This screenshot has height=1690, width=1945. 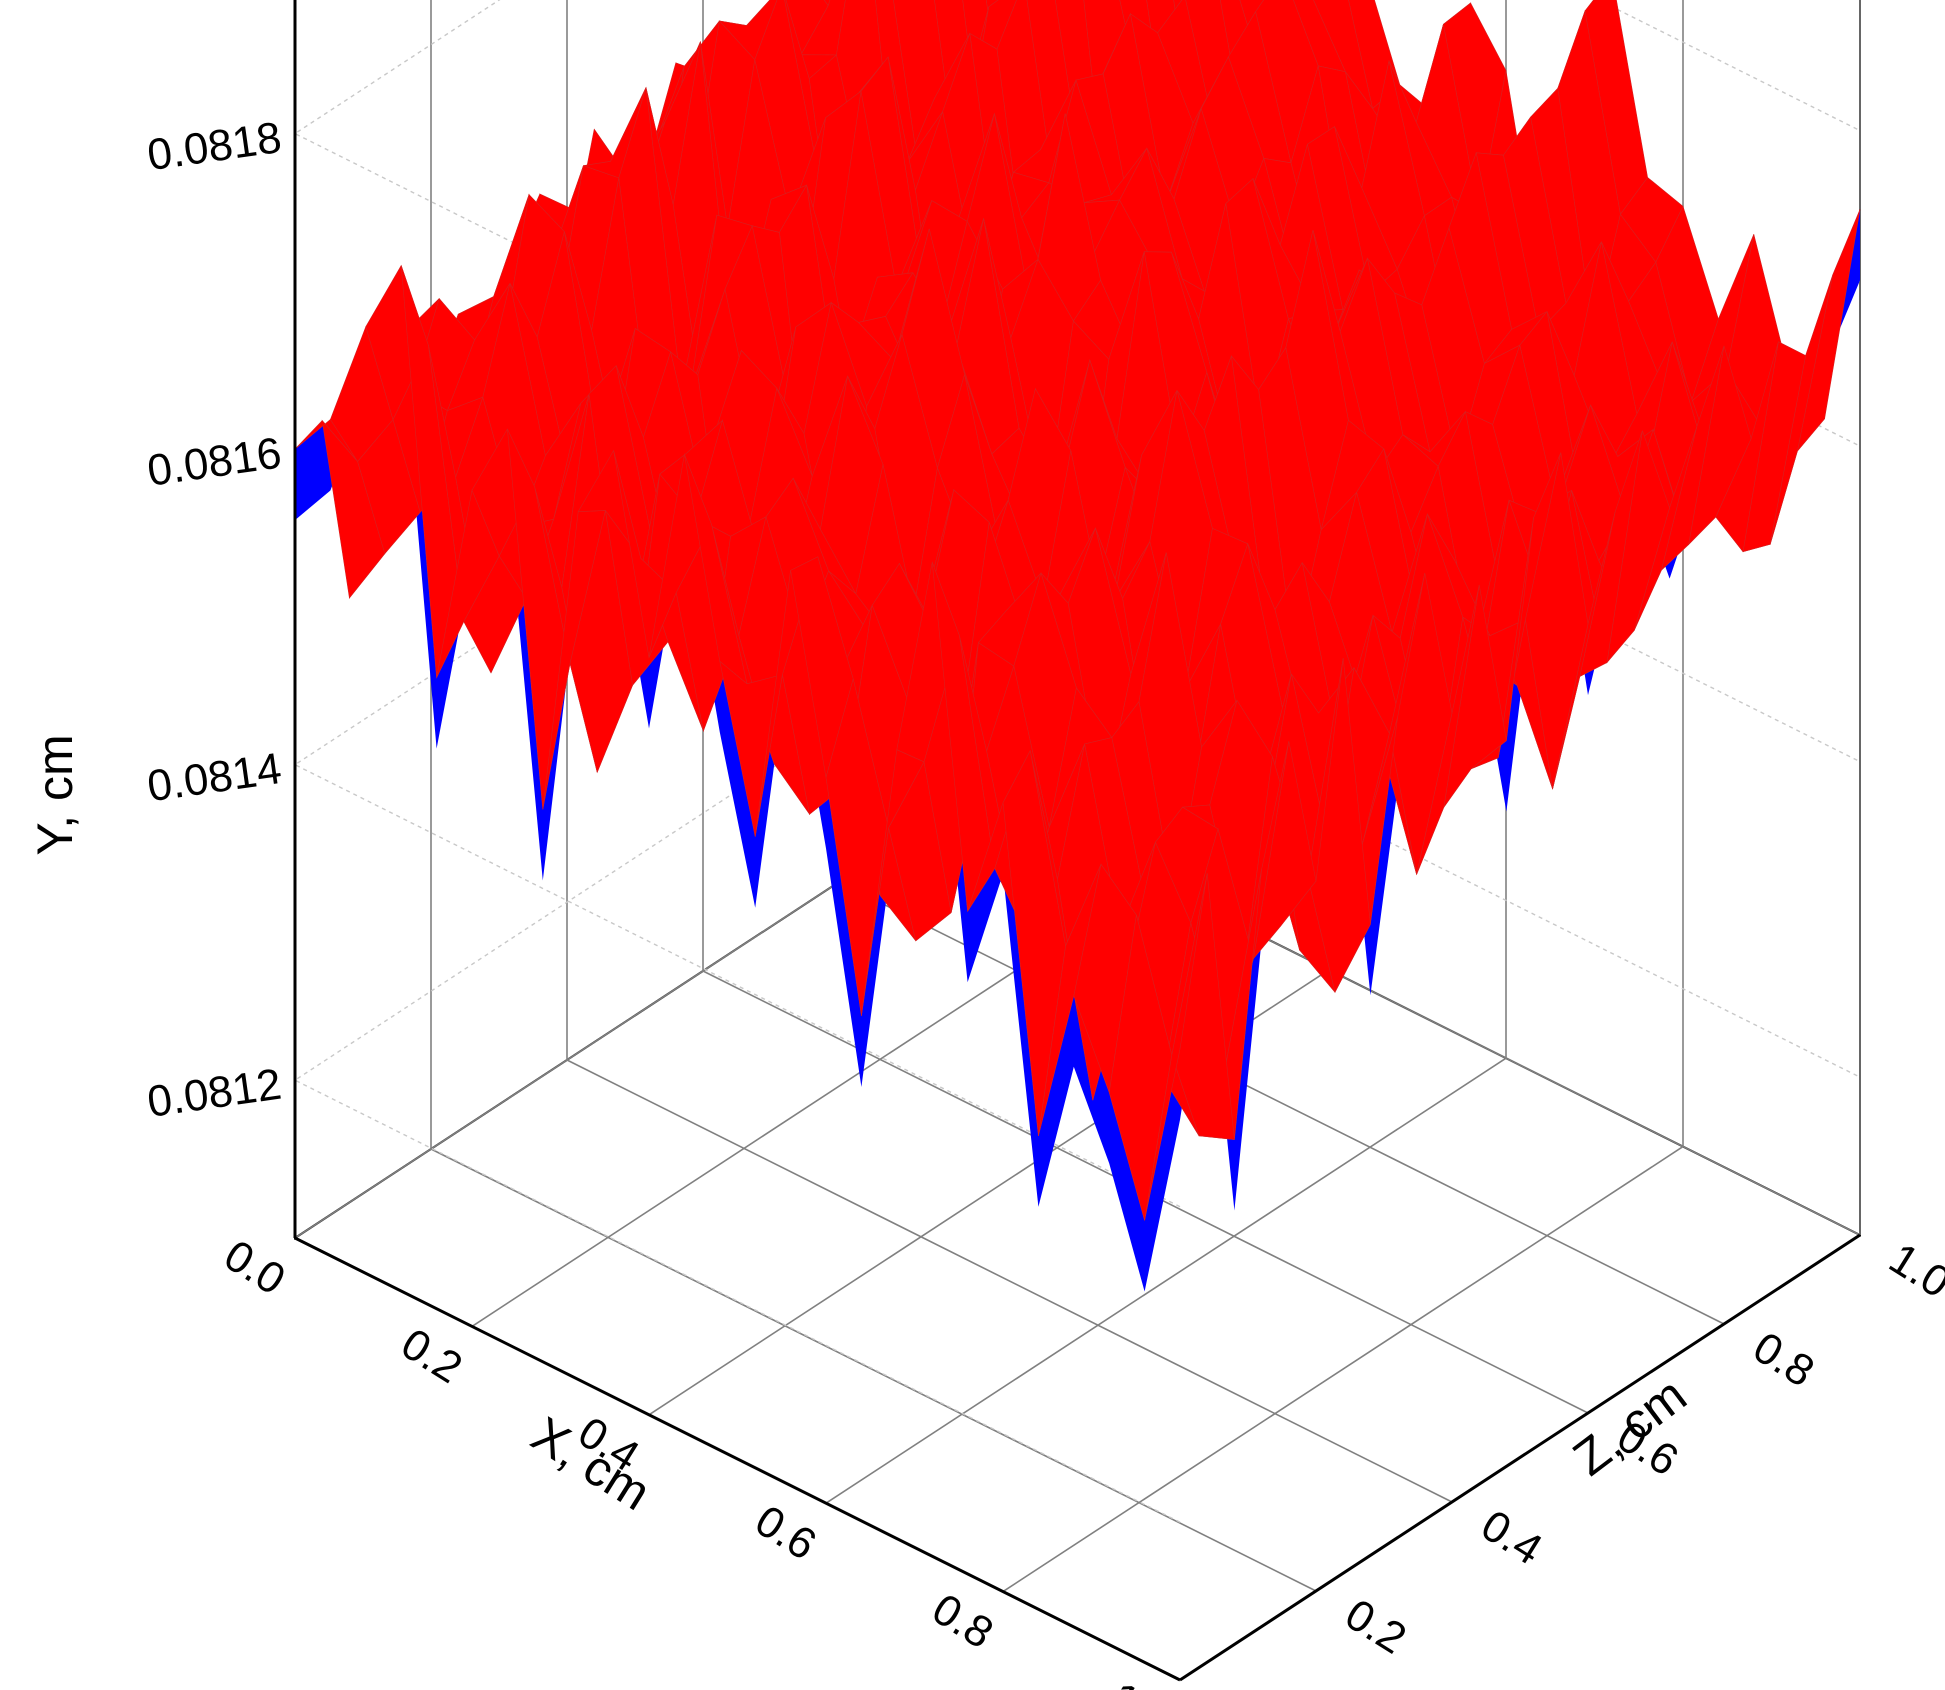 I want to click on x-tick-label: 0.8, so click(x=963, y=1621).